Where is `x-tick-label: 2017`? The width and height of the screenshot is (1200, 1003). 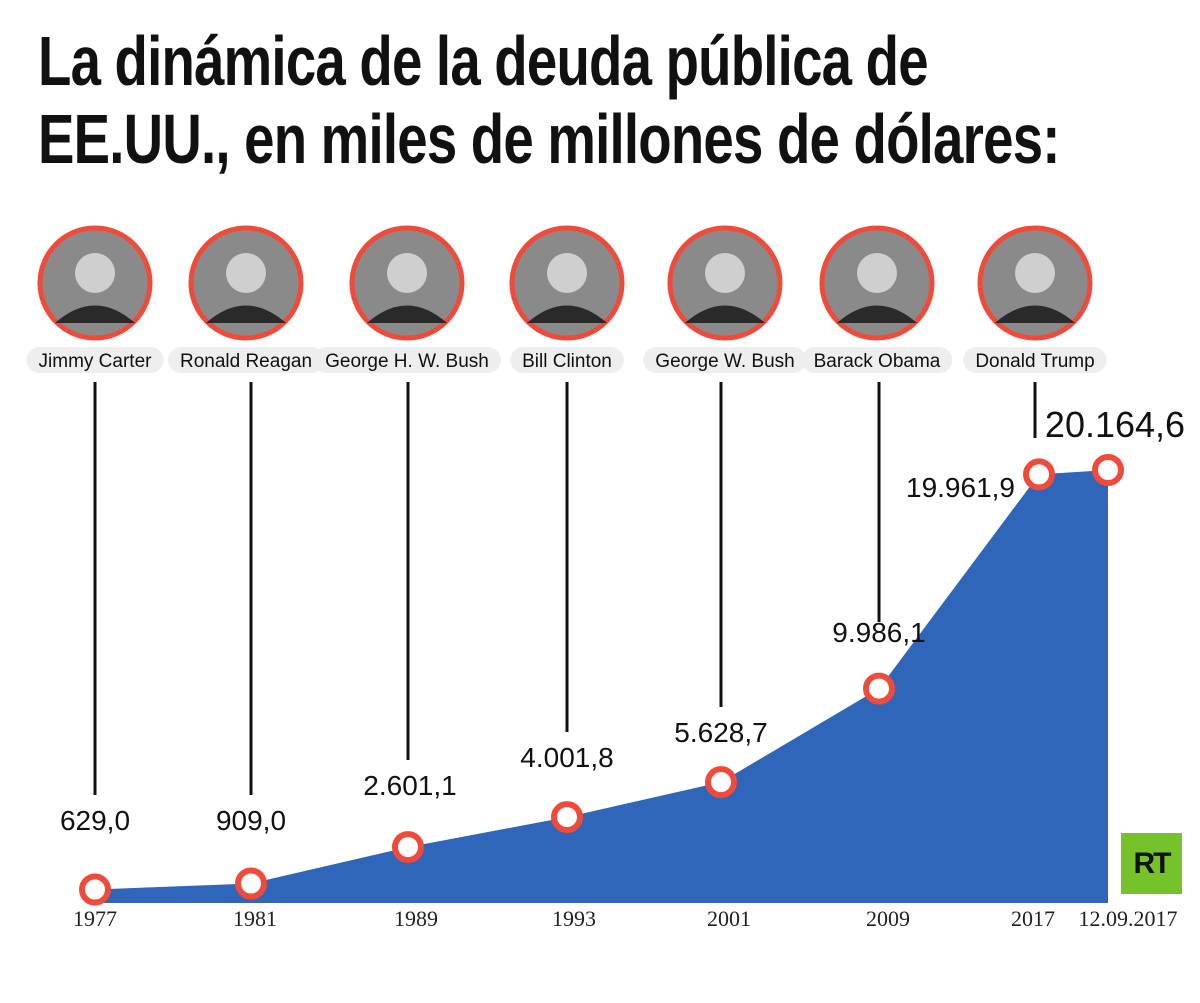
x-tick-label: 2017 is located at coordinates (1033, 918).